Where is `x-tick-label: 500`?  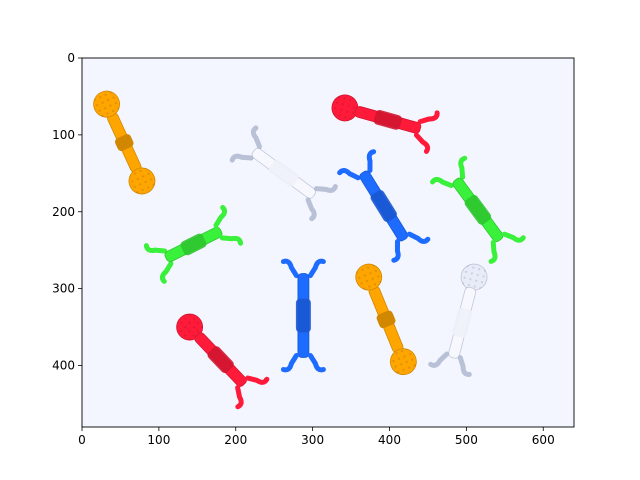 x-tick-label: 500 is located at coordinates (466, 440).